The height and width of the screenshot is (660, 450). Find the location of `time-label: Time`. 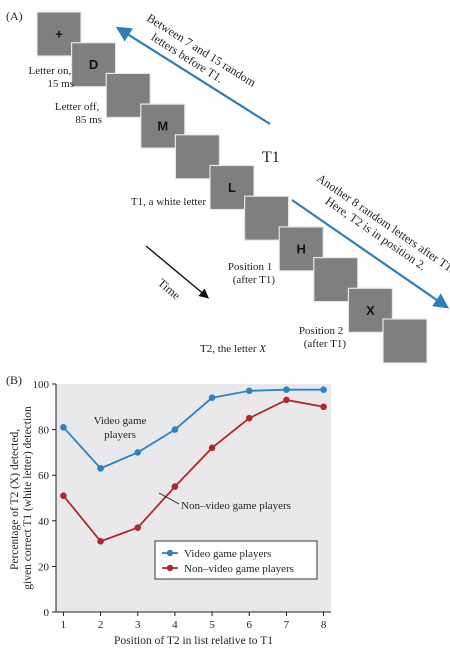

time-label: Time is located at coordinates (169, 289).